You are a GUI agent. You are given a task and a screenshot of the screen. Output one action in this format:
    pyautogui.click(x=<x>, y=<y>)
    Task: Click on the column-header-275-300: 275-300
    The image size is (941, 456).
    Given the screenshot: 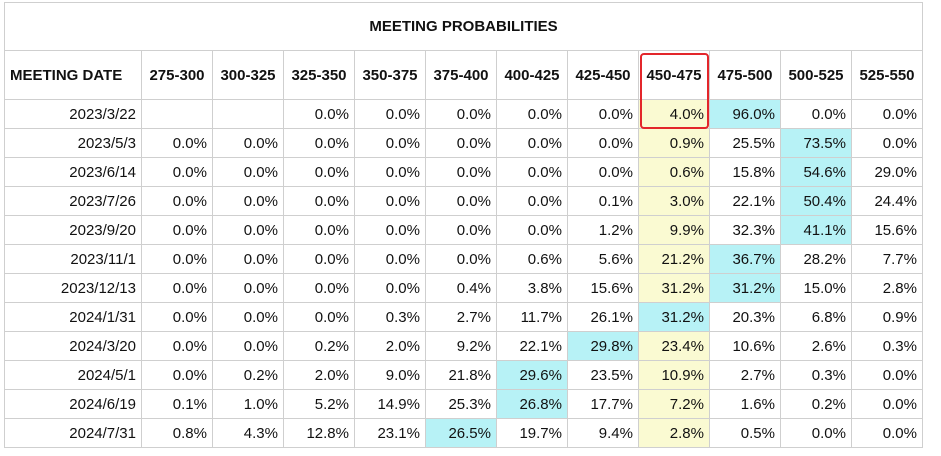 What is the action you would take?
    pyautogui.click(x=177, y=75)
    